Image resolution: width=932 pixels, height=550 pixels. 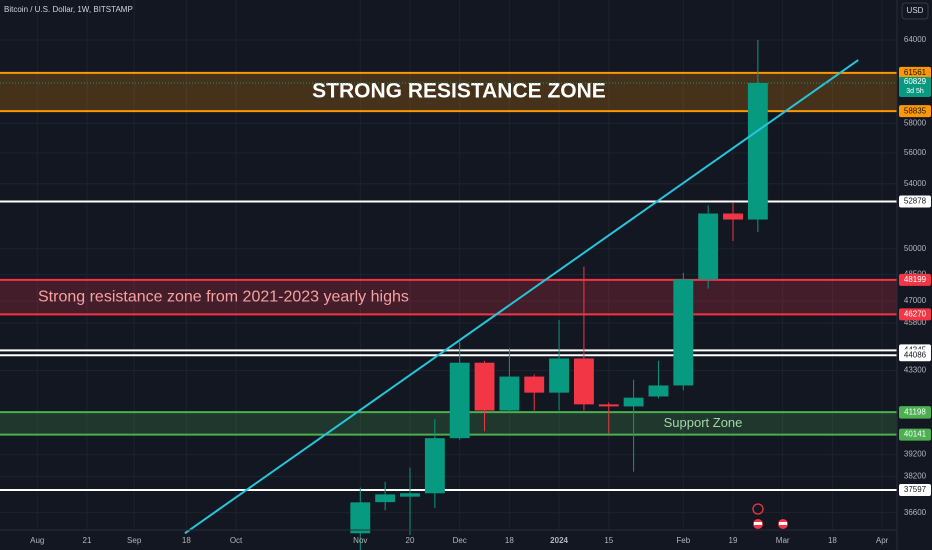 I want to click on zone-label: STRONG RESISTANCE ZONE, so click(x=459, y=91).